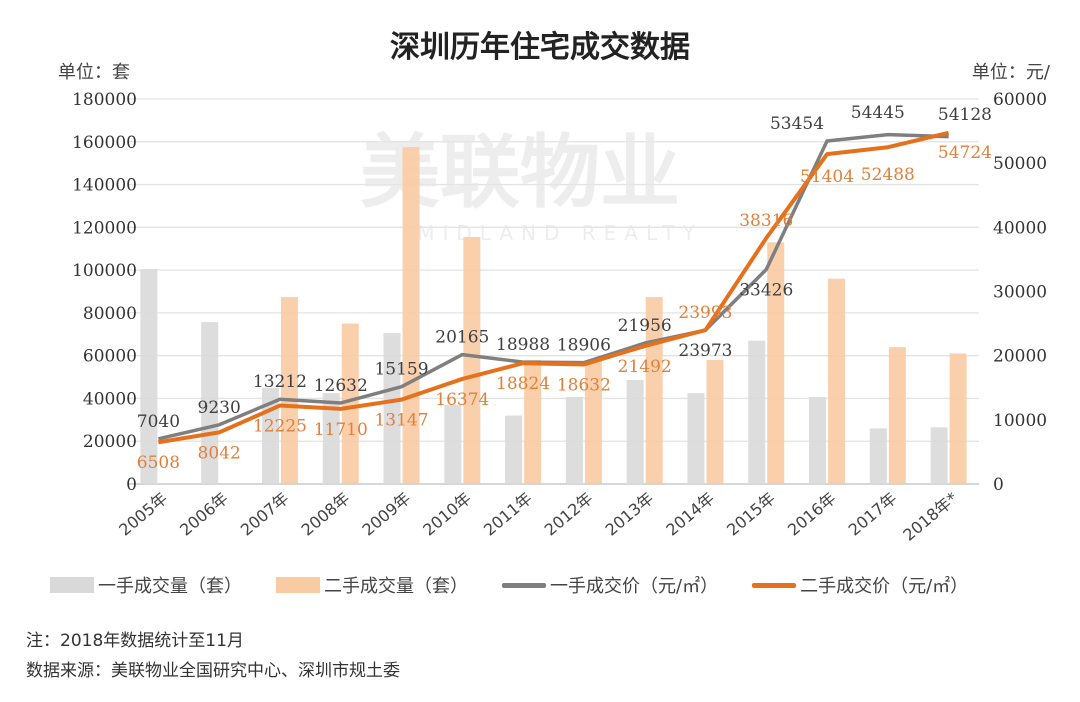 This screenshot has height=702, width=1080. What do you see at coordinates (630, 514) in the screenshot?
I see `category-label: 2013年` at bounding box center [630, 514].